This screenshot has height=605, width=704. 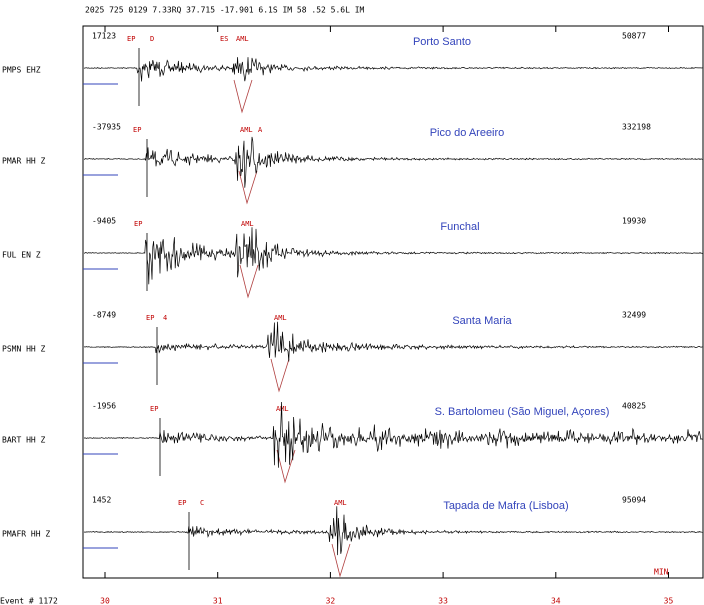 I want to click on phase-pick: C, so click(x=202, y=503).